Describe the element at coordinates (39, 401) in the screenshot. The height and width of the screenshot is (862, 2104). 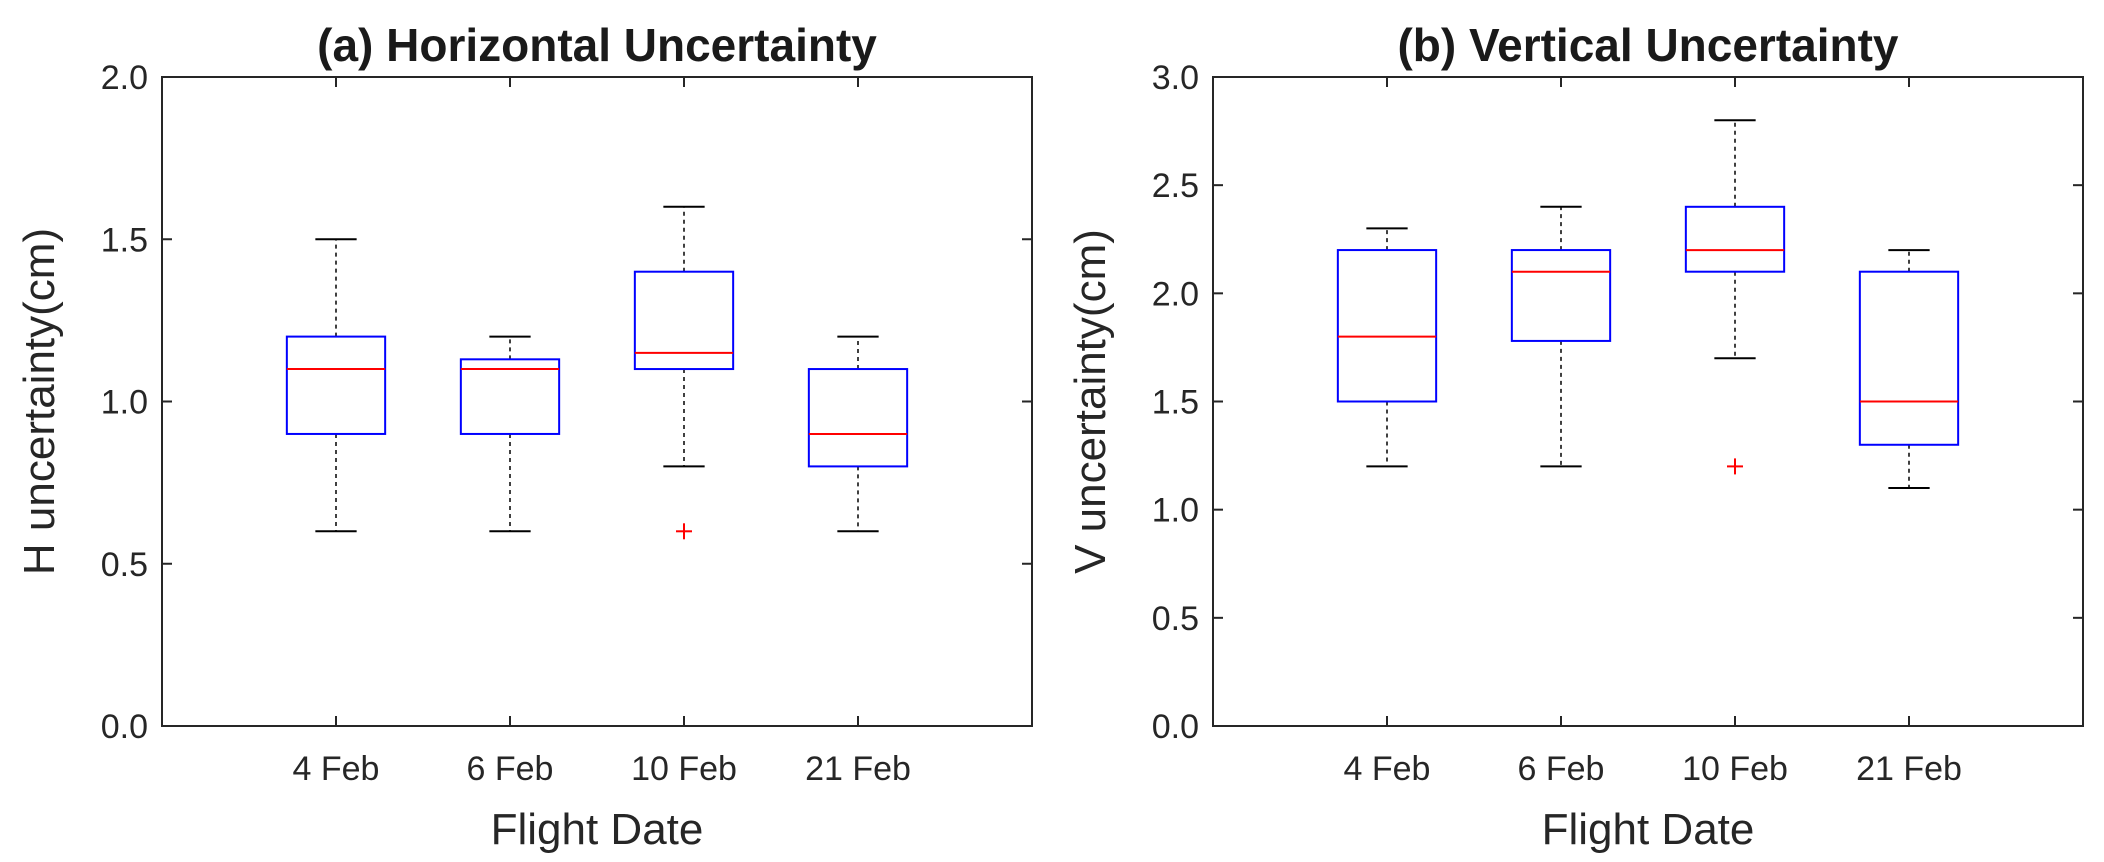
I see `y-axis-label: H uncertainty(cm)` at that location.